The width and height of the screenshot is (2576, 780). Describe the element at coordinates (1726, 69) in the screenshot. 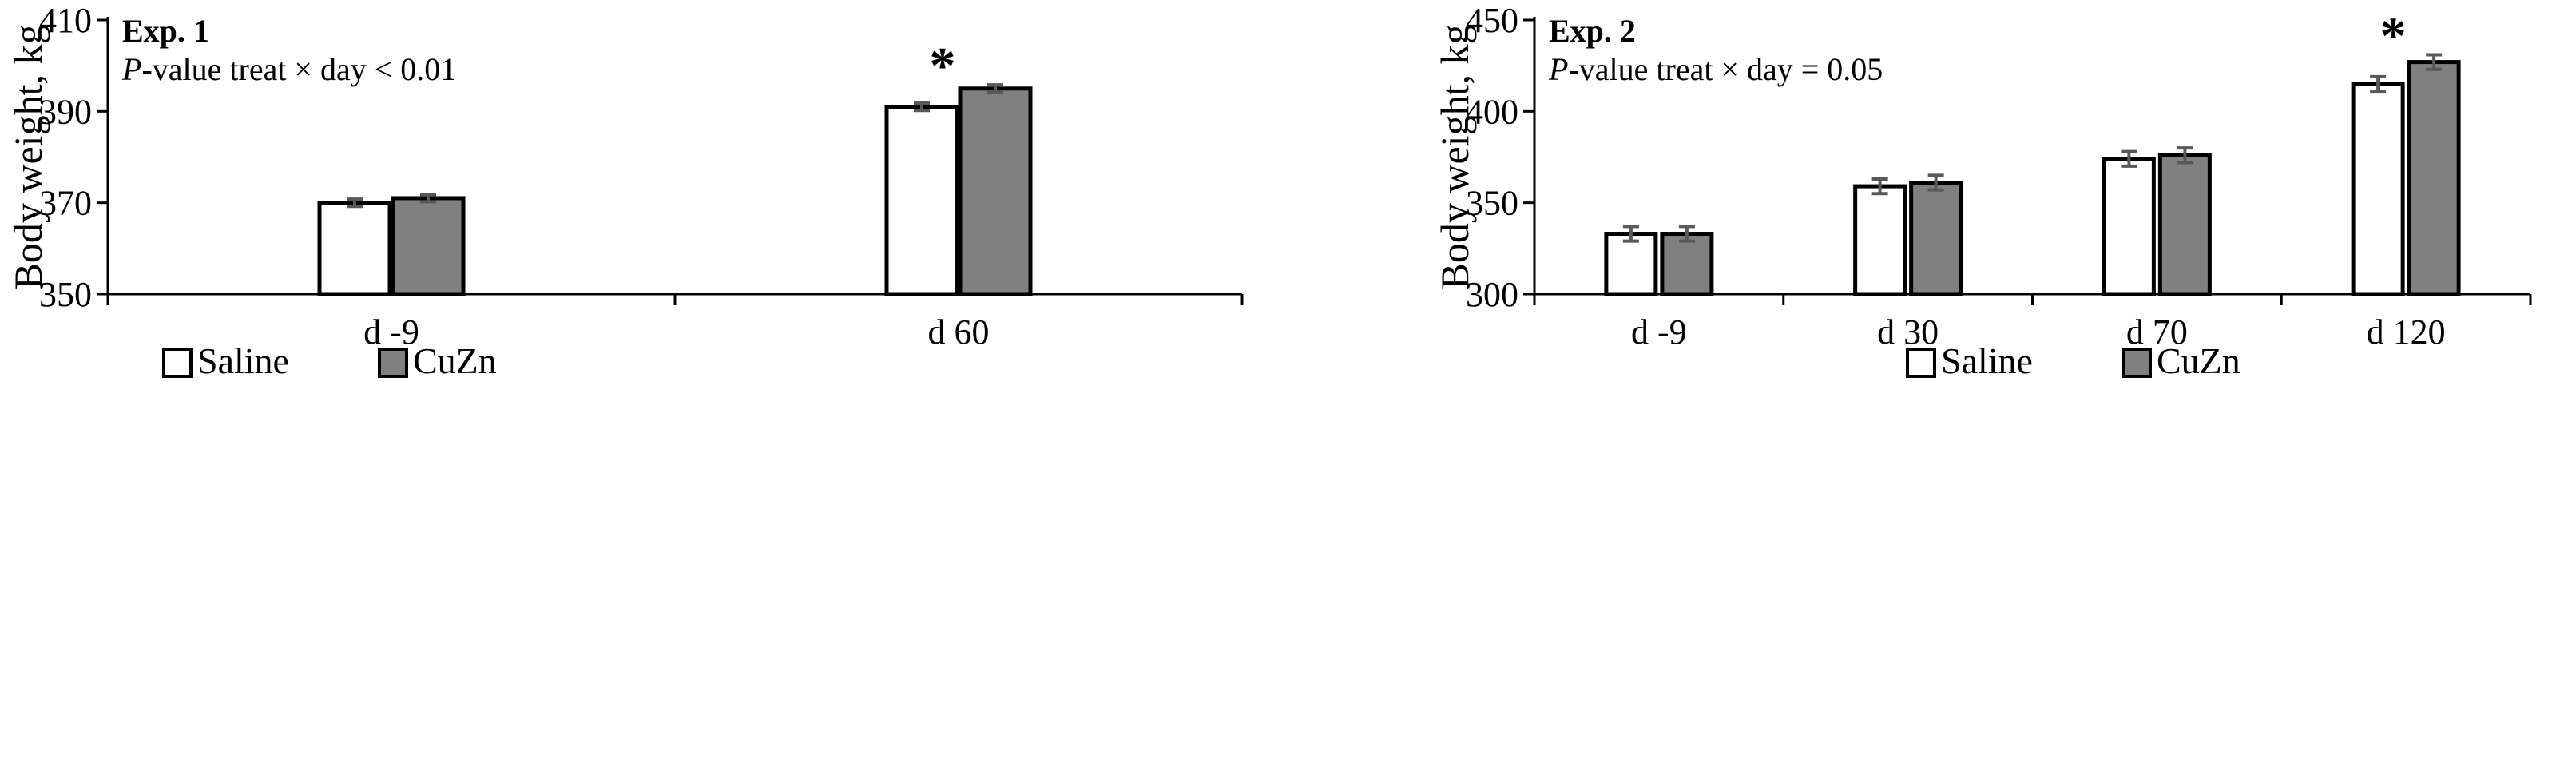

I see `p-value-text: -value treat × day = 0.05` at that location.